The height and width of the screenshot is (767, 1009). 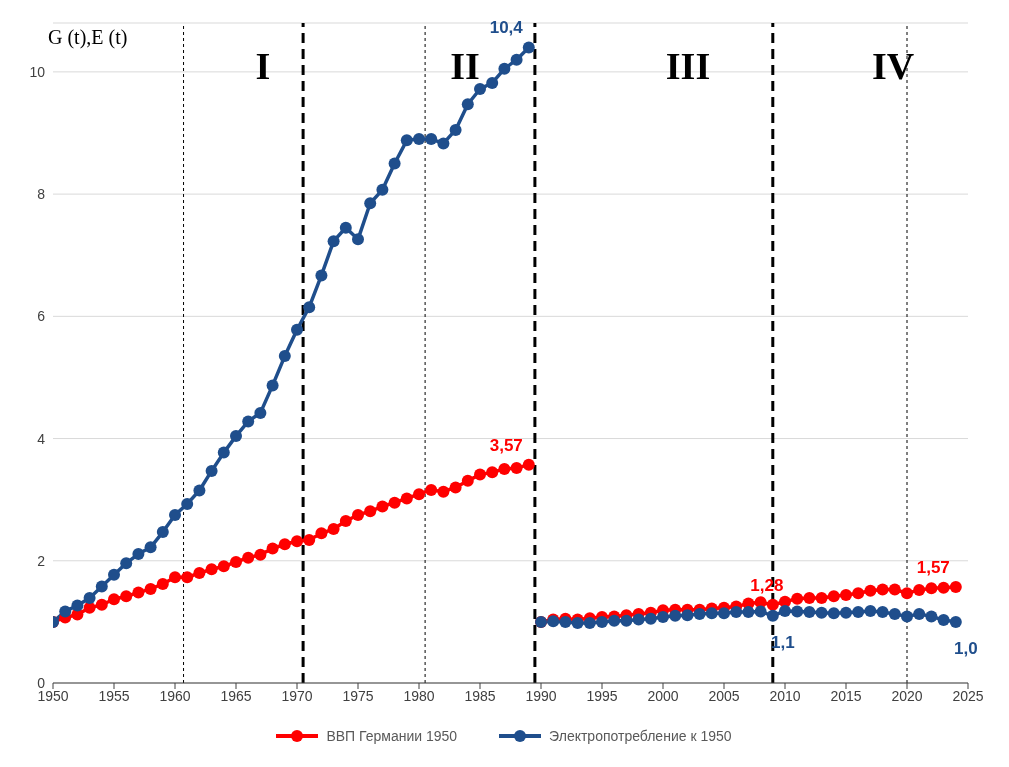 I want to click on y-tick-label: 4, so click(x=41, y=438).